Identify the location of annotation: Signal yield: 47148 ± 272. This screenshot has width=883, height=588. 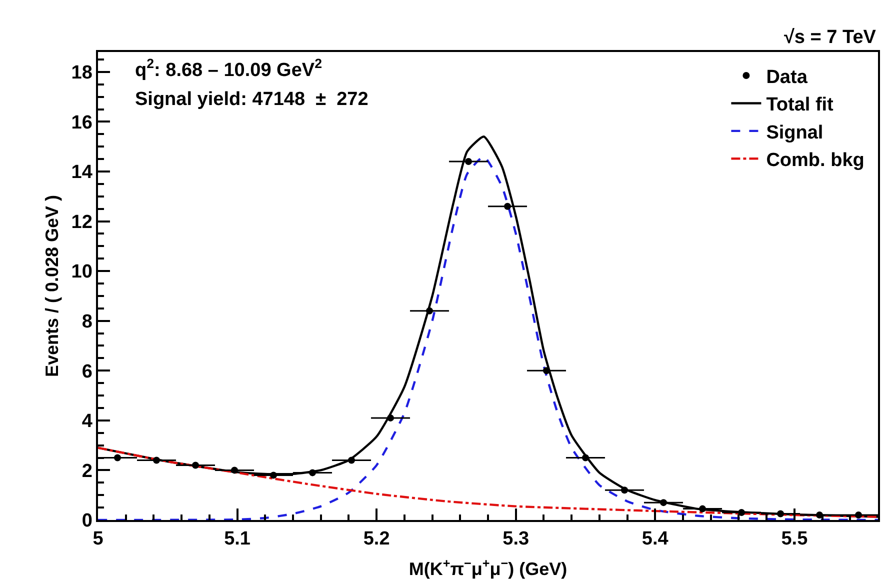
(251, 99).